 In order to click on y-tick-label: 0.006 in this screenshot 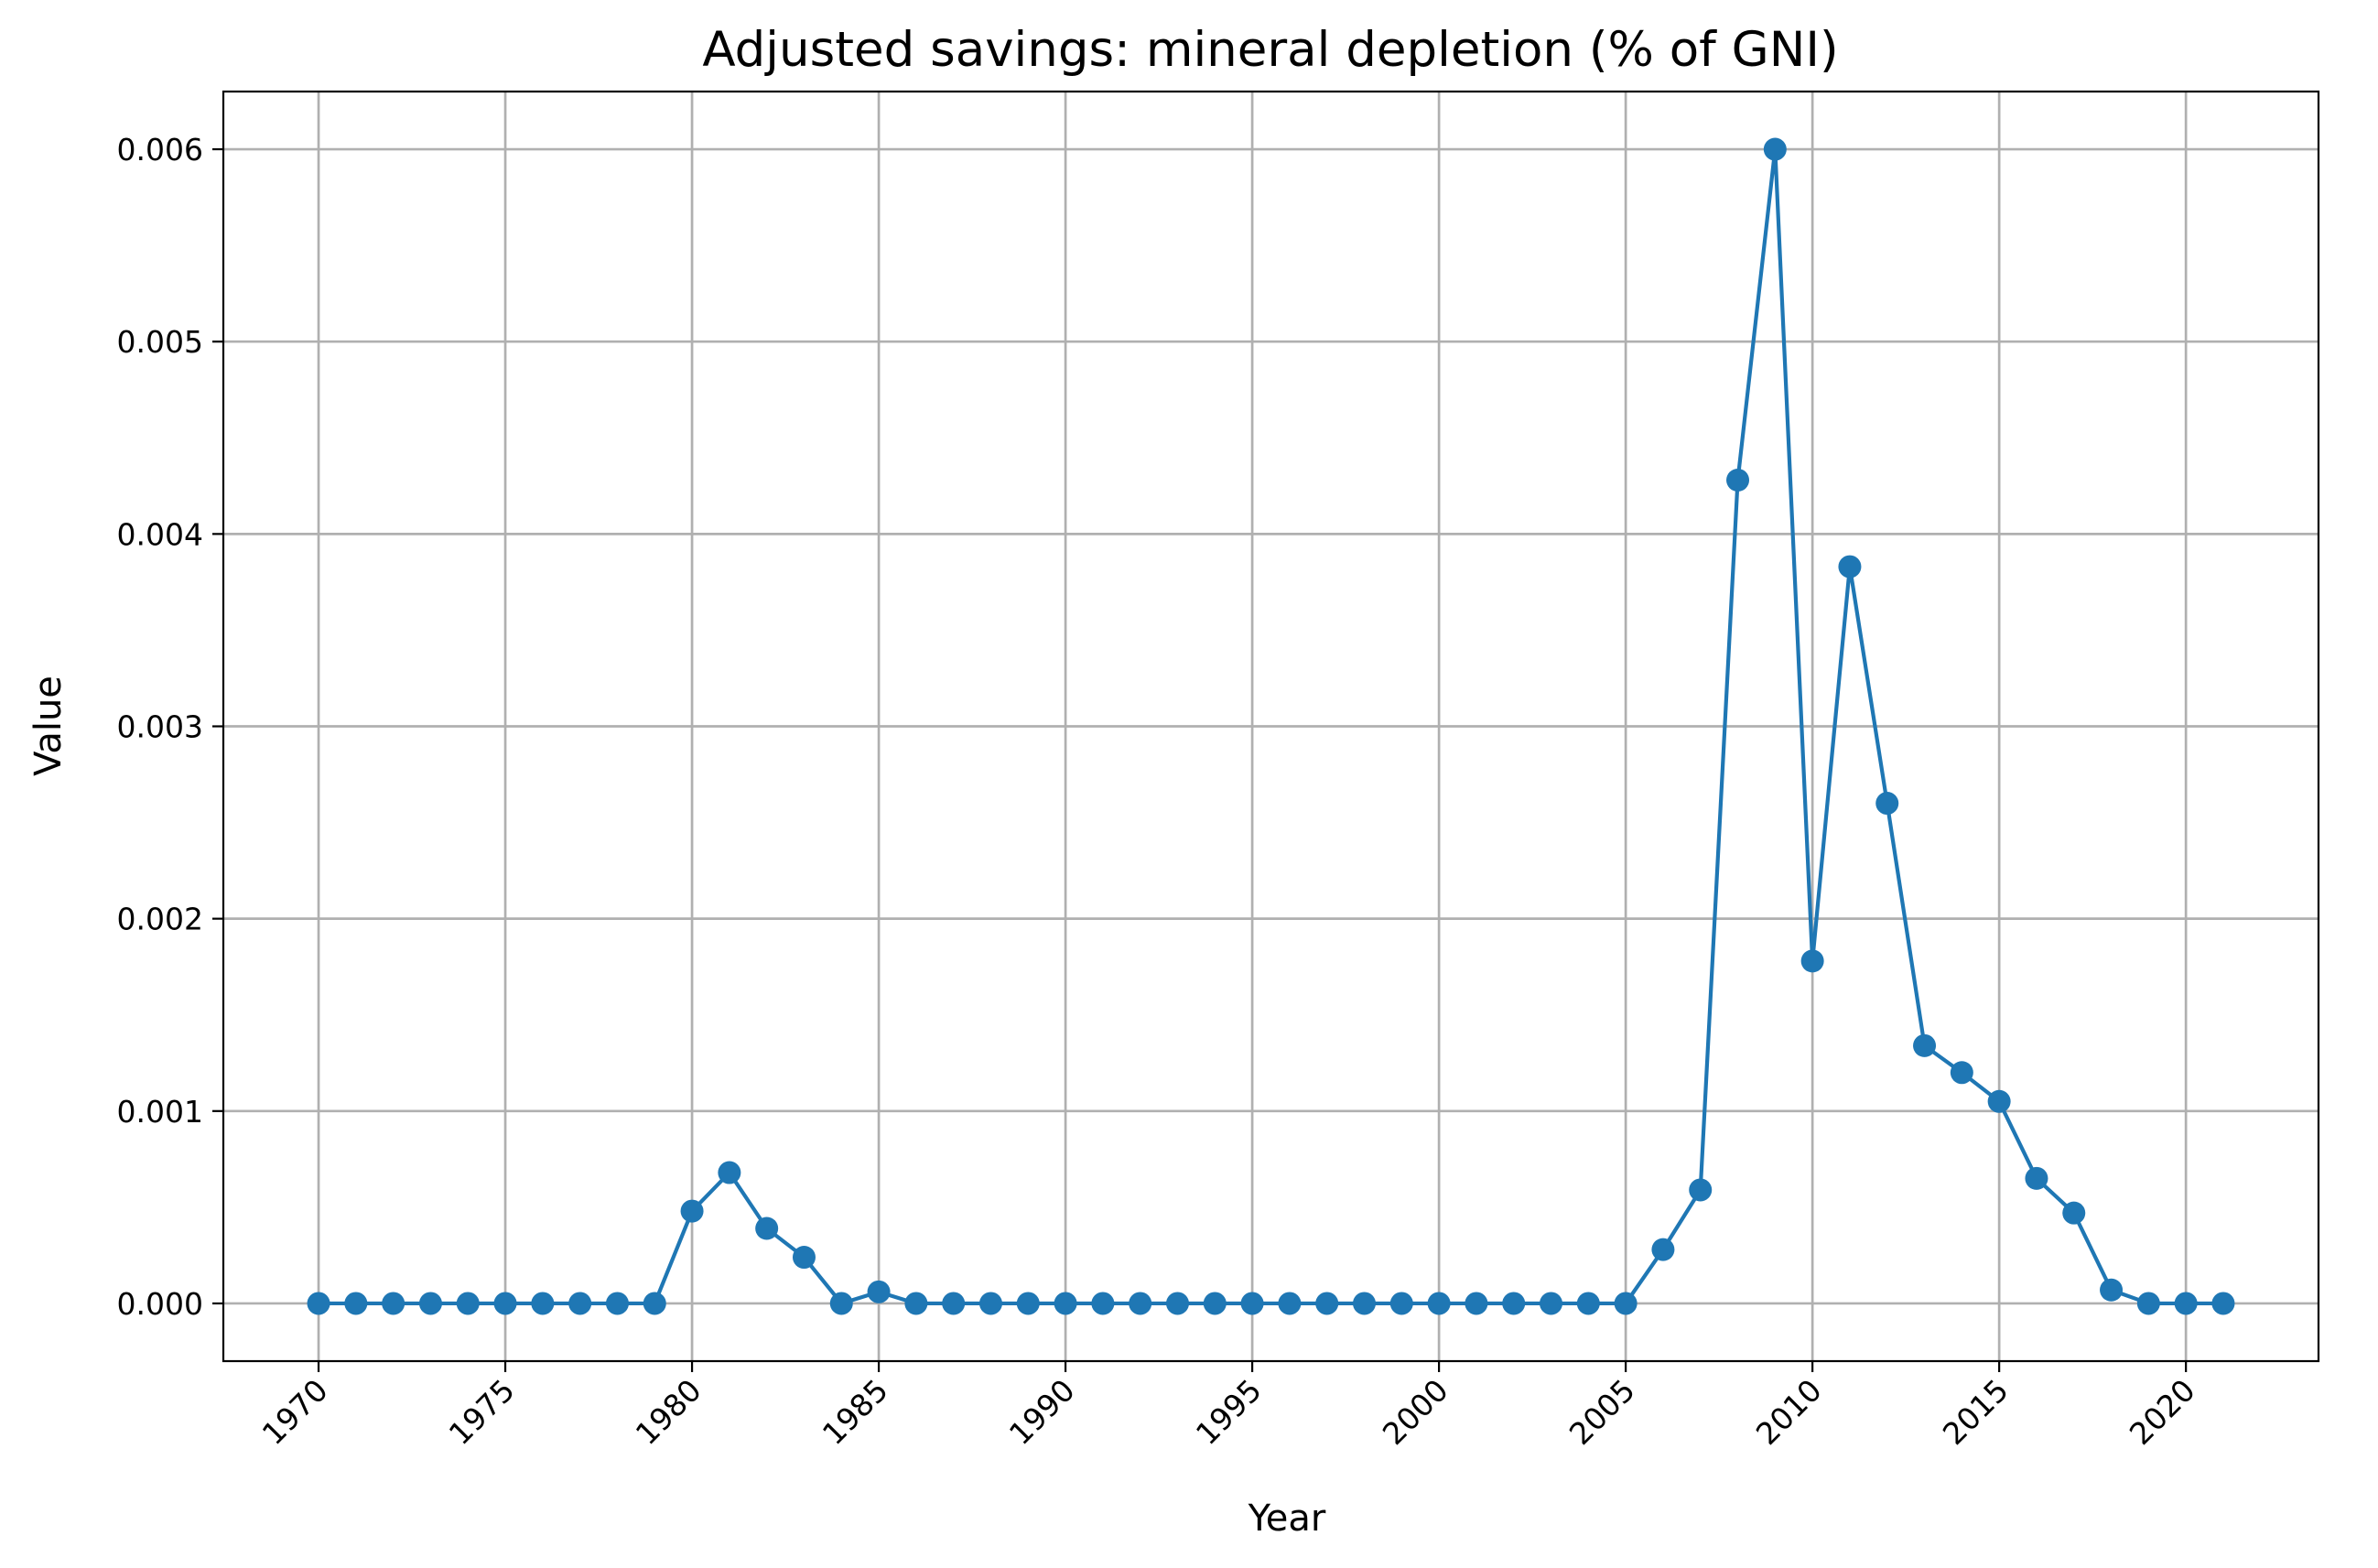, I will do `click(160, 150)`.